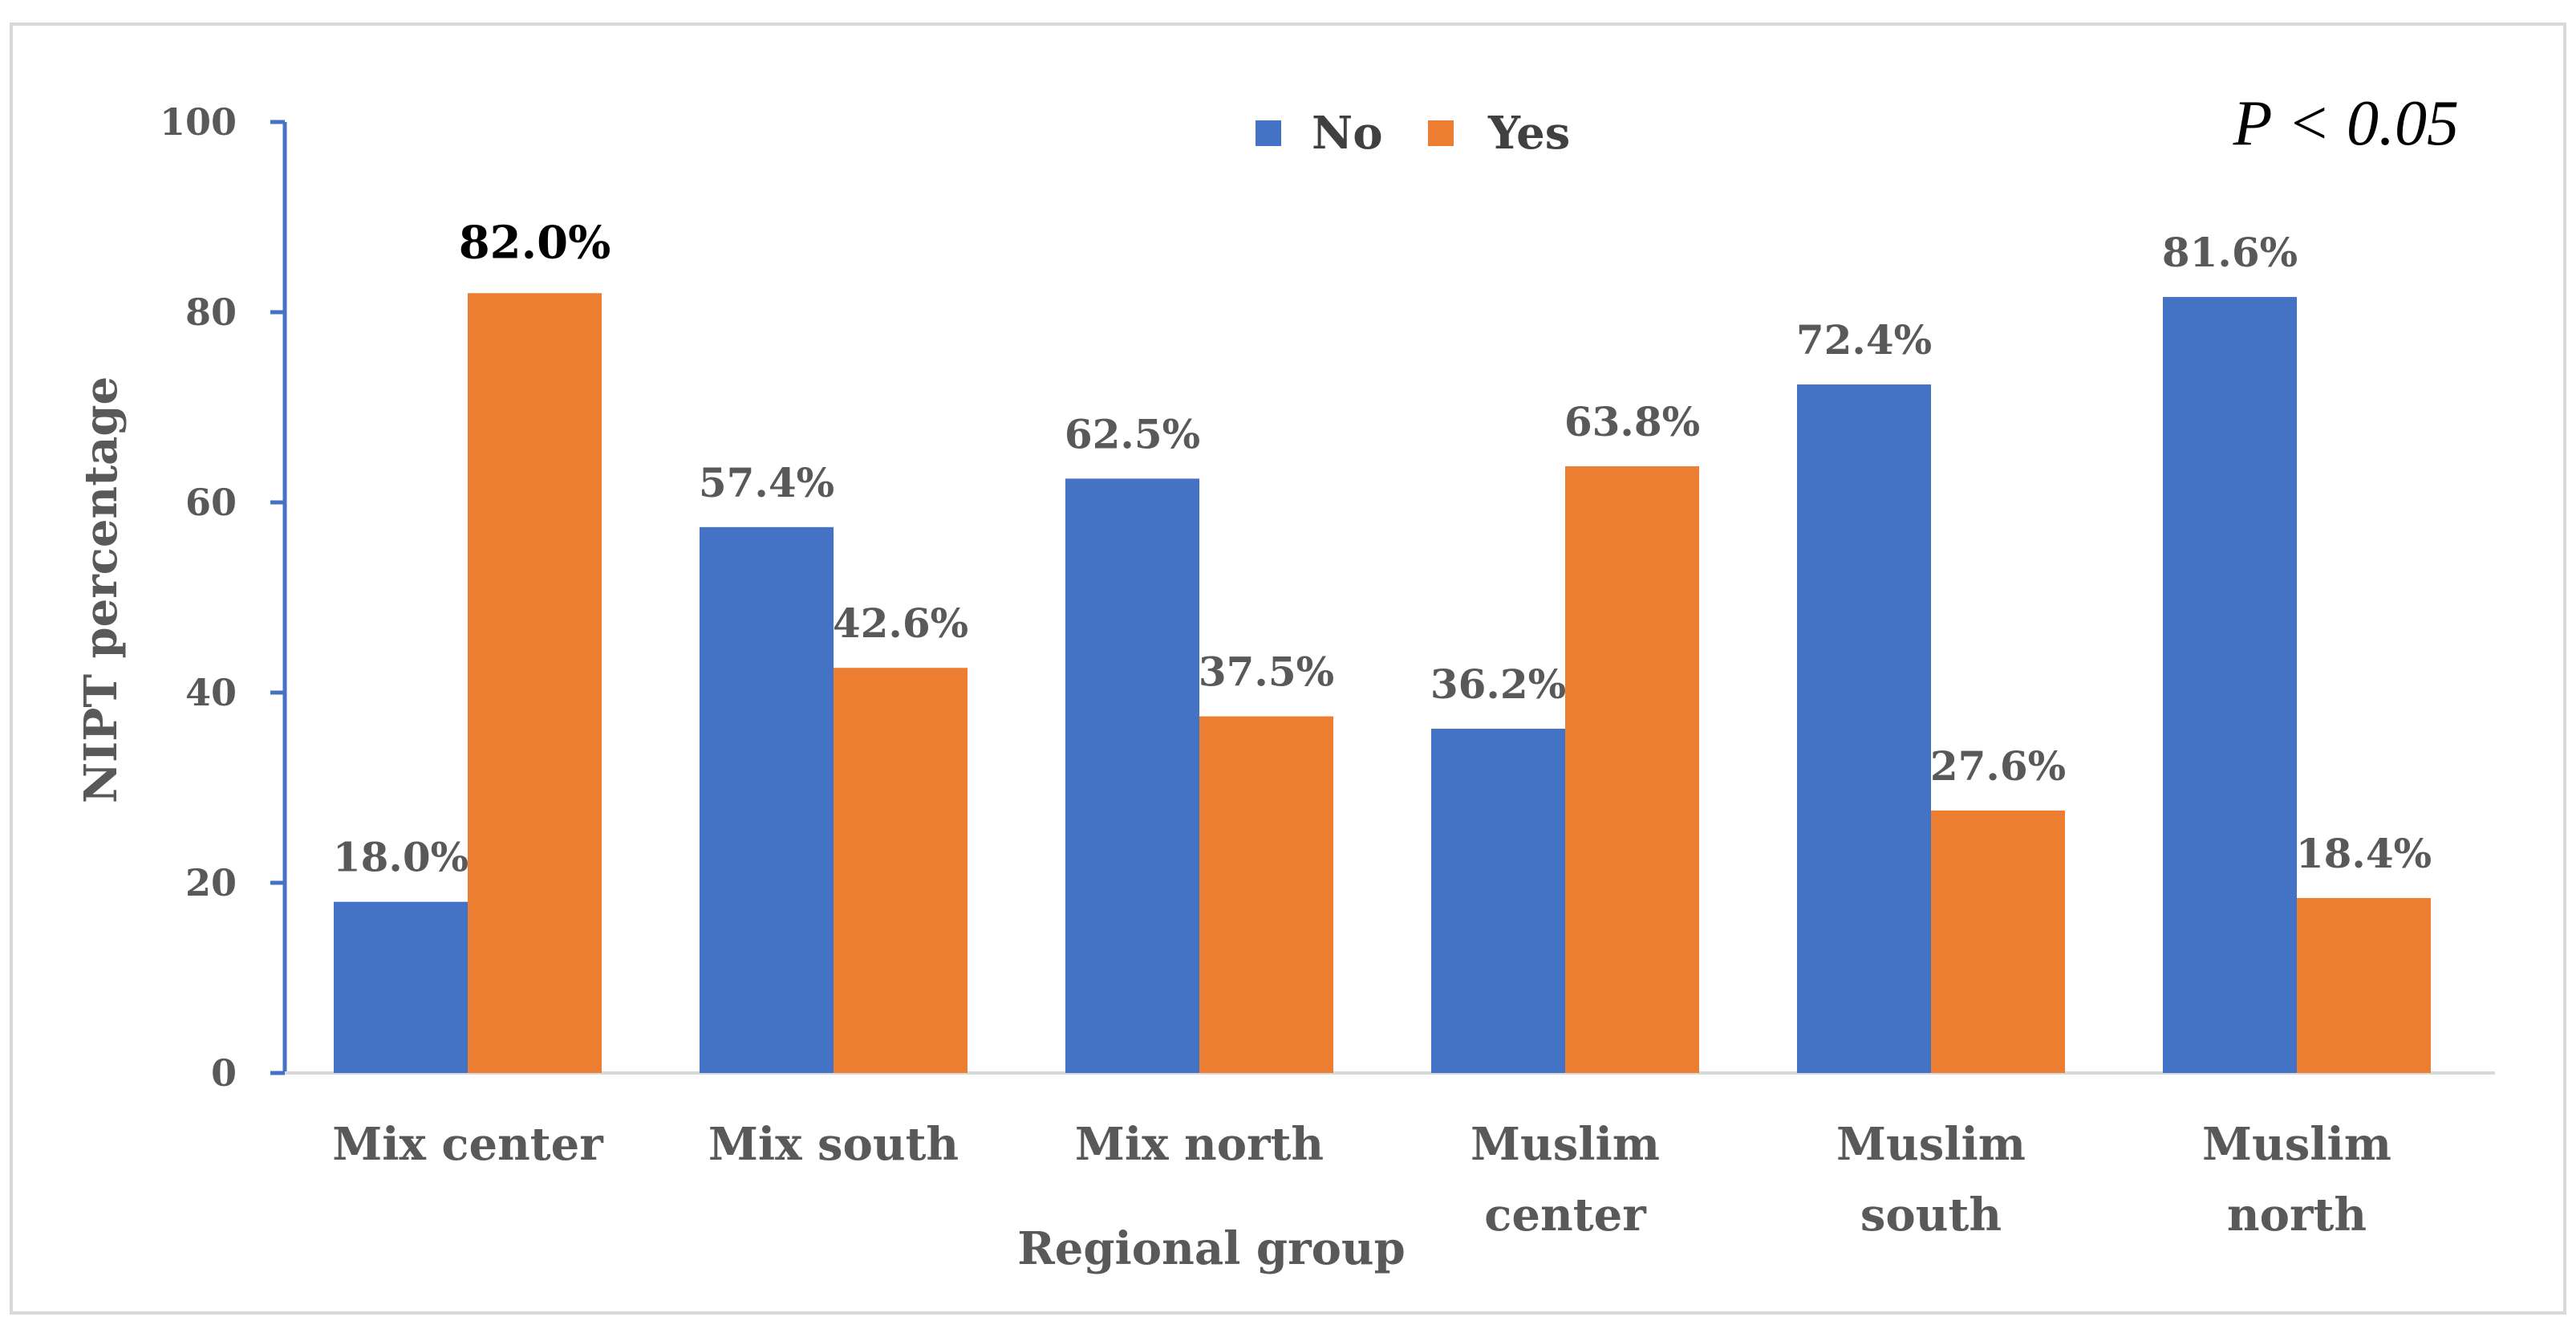 This screenshot has height=1329, width=2576. Describe the element at coordinates (535, 242) in the screenshot. I see `data-label-yes-0: 82.0%` at that location.